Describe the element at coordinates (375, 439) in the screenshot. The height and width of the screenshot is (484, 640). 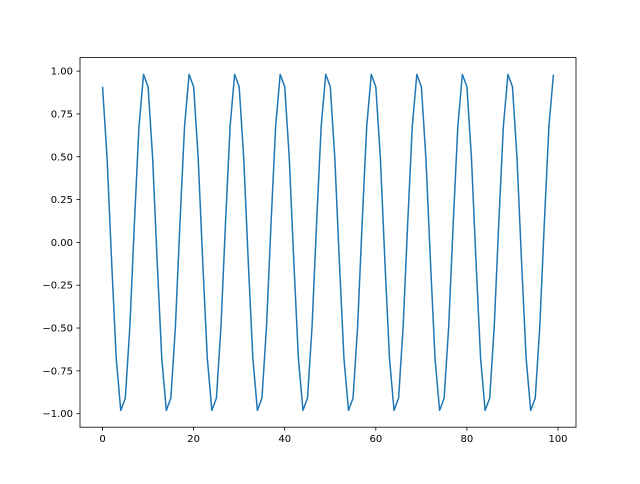
I see `x-tick-label: 60` at that location.